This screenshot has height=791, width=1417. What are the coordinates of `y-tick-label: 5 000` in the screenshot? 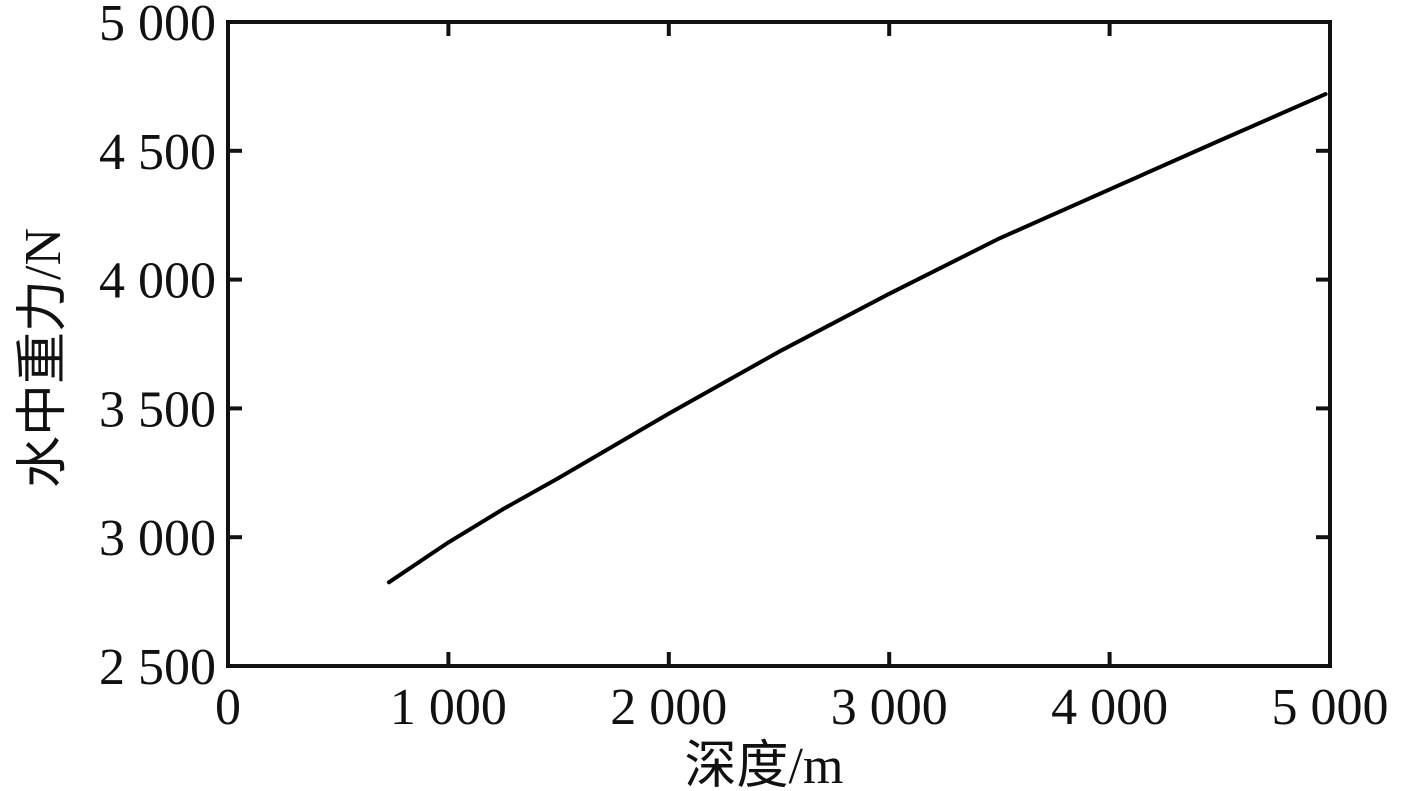 It's located at (157, 26).